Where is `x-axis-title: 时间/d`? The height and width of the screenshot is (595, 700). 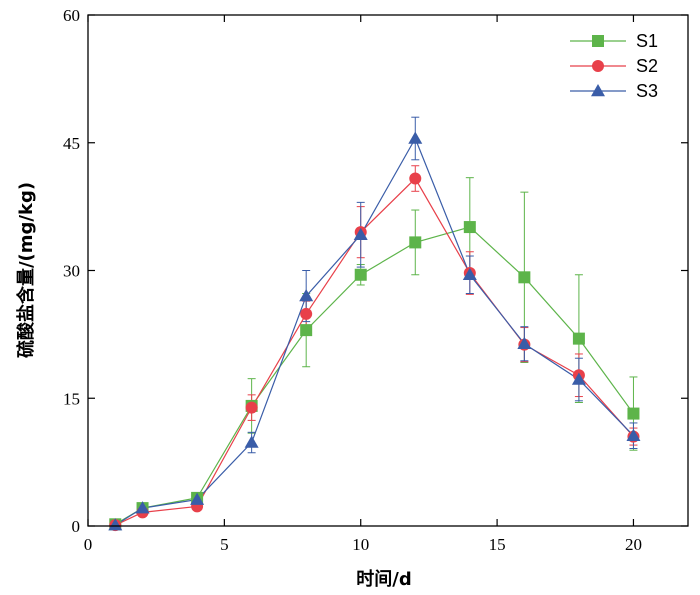 x-axis-title: 时间/d is located at coordinates (383, 579).